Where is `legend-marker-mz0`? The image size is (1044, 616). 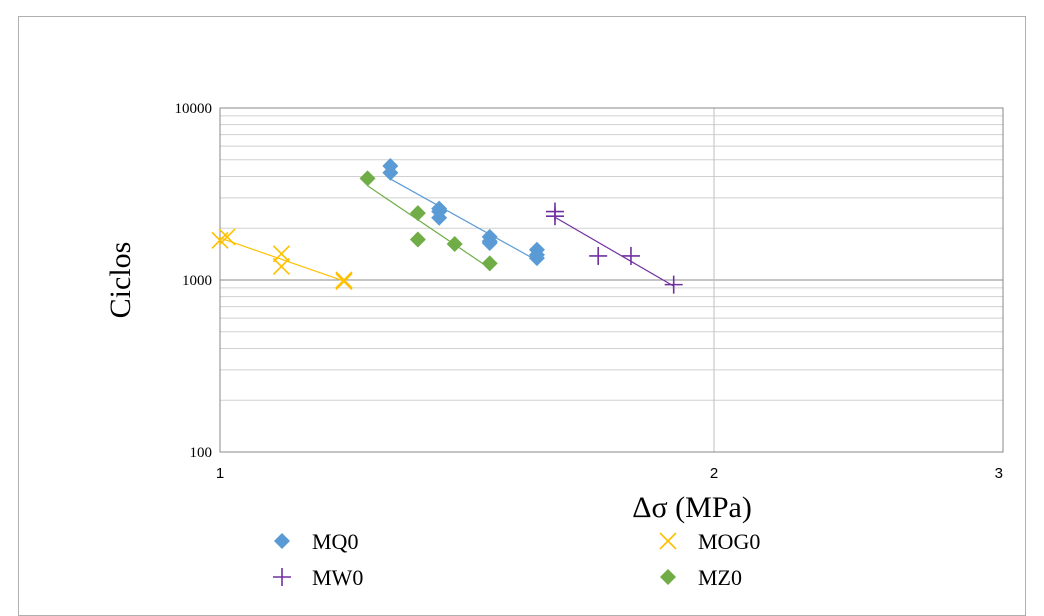
legend-marker-mz0 is located at coordinates (668, 577).